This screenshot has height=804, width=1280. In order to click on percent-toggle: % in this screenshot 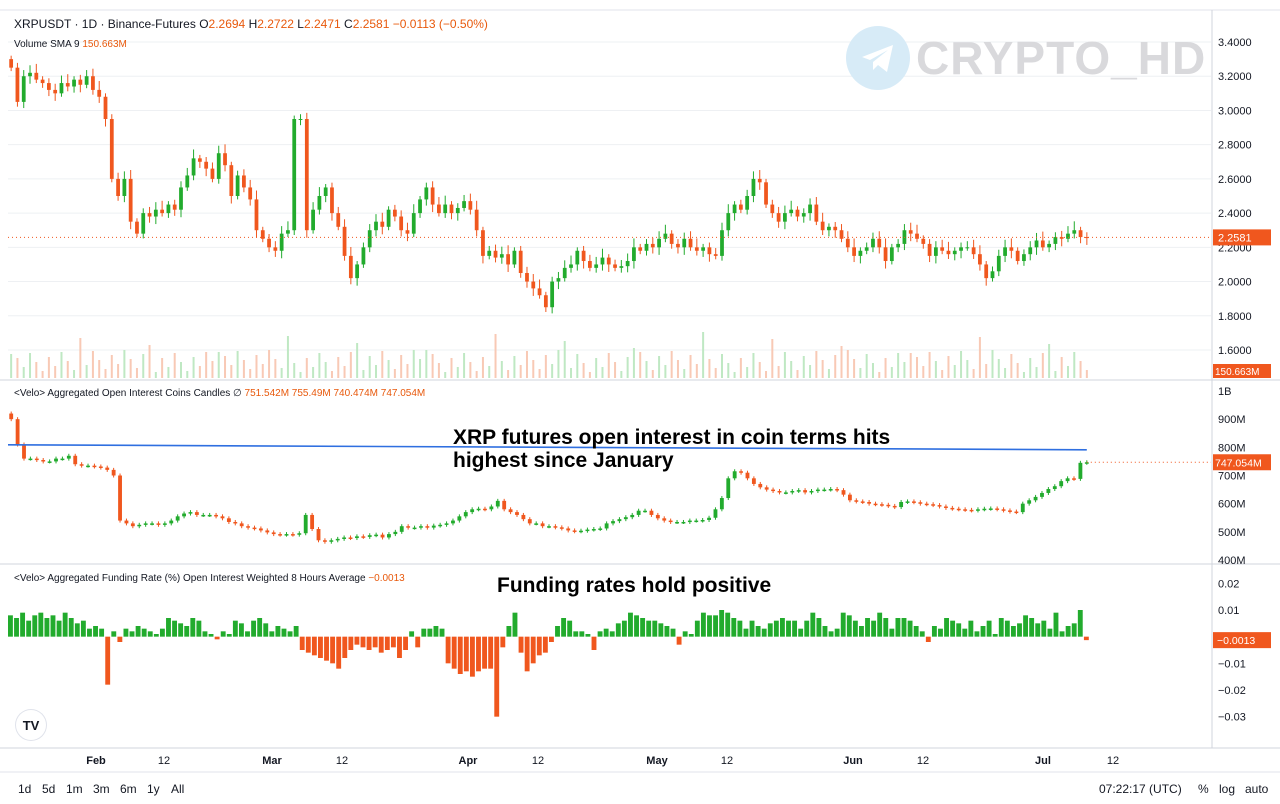, I will do `click(1203, 789)`.